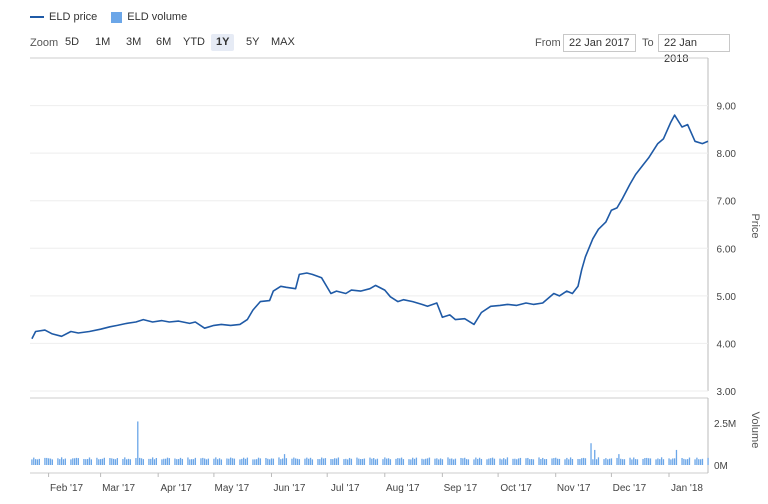 Image resolution: width=768 pixels, height=504 pixels. What do you see at coordinates (134, 42) in the screenshot?
I see `zoom-button-3m: 3M` at bounding box center [134, 42].